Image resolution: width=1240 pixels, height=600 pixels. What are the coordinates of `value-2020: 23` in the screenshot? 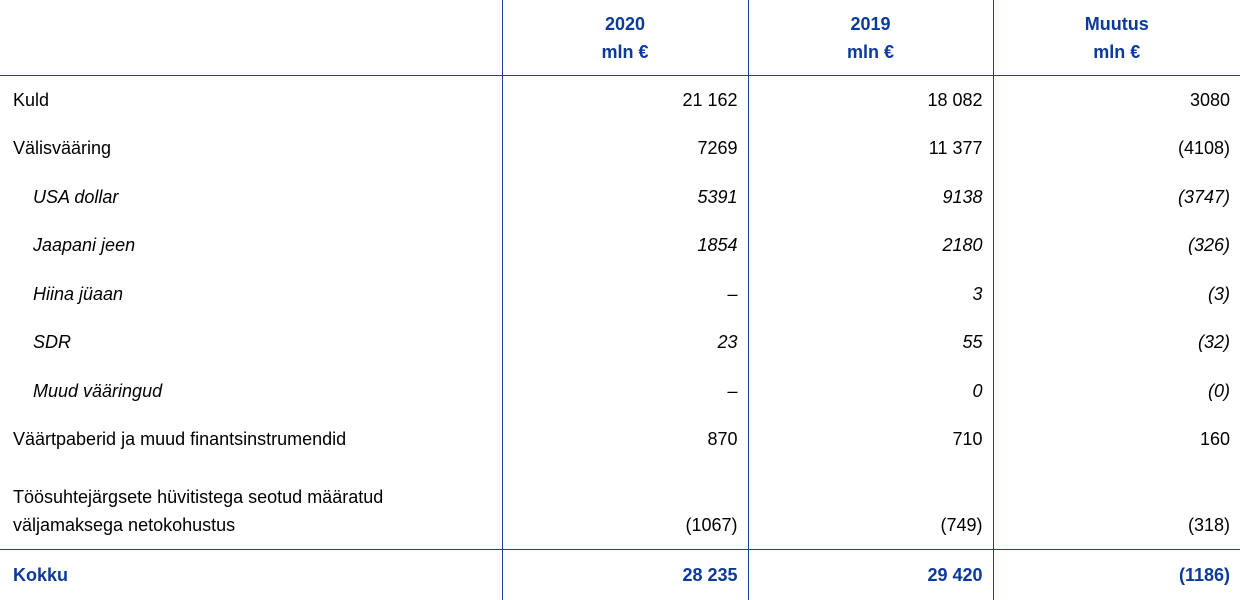 It's located at (625, 343).